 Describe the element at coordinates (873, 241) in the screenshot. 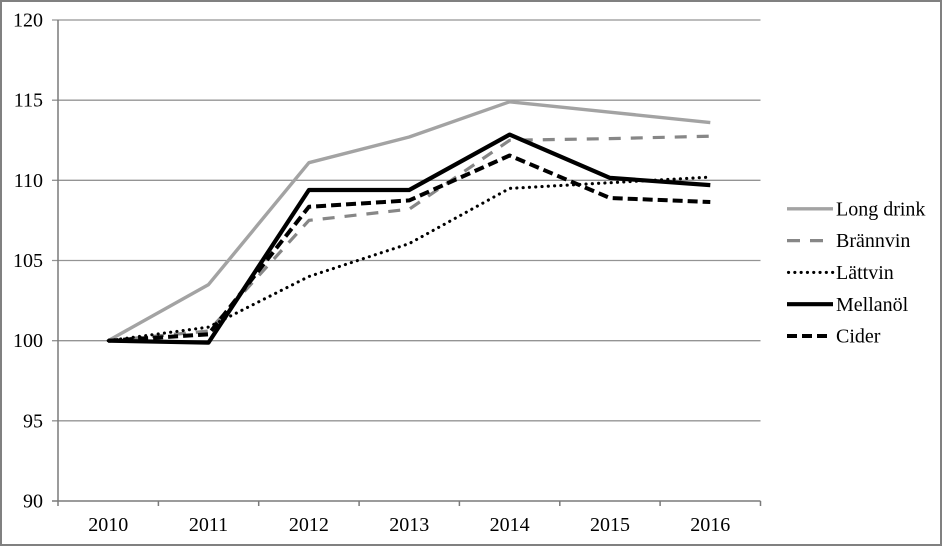

I see `svg-text: Brännvin` at that location.